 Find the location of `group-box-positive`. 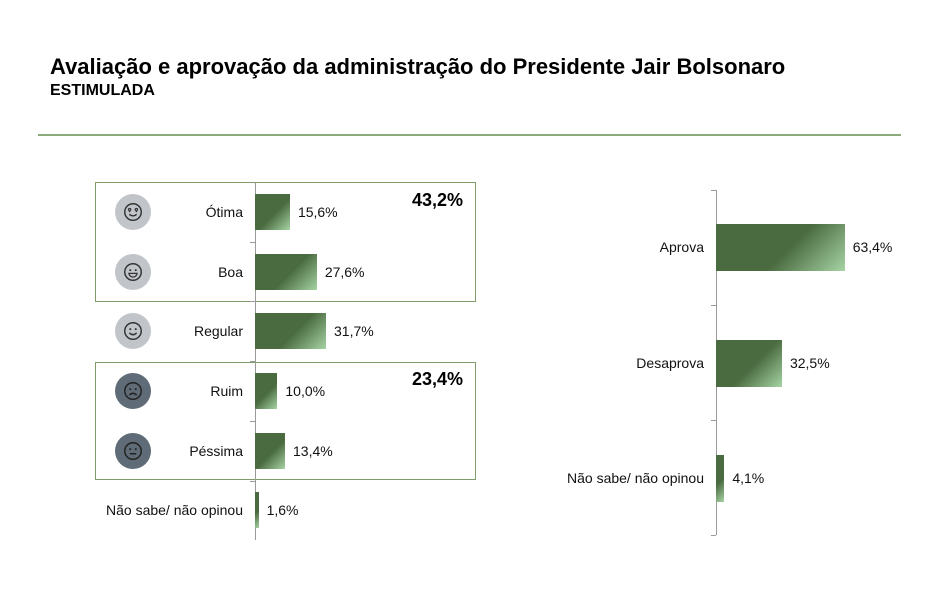

group-box-positive is located at coordinates (285, 242).